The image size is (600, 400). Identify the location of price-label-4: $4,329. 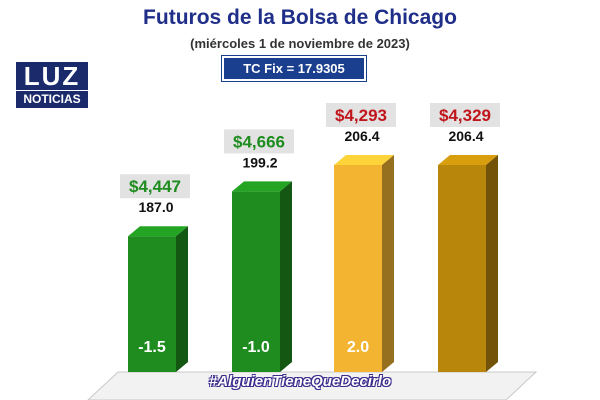
(465, 115).